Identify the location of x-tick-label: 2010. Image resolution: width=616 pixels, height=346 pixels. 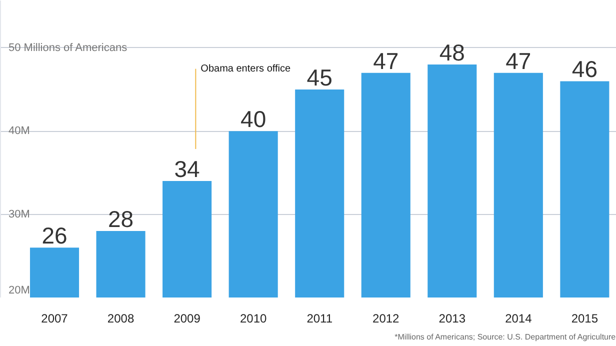
(253, 319).